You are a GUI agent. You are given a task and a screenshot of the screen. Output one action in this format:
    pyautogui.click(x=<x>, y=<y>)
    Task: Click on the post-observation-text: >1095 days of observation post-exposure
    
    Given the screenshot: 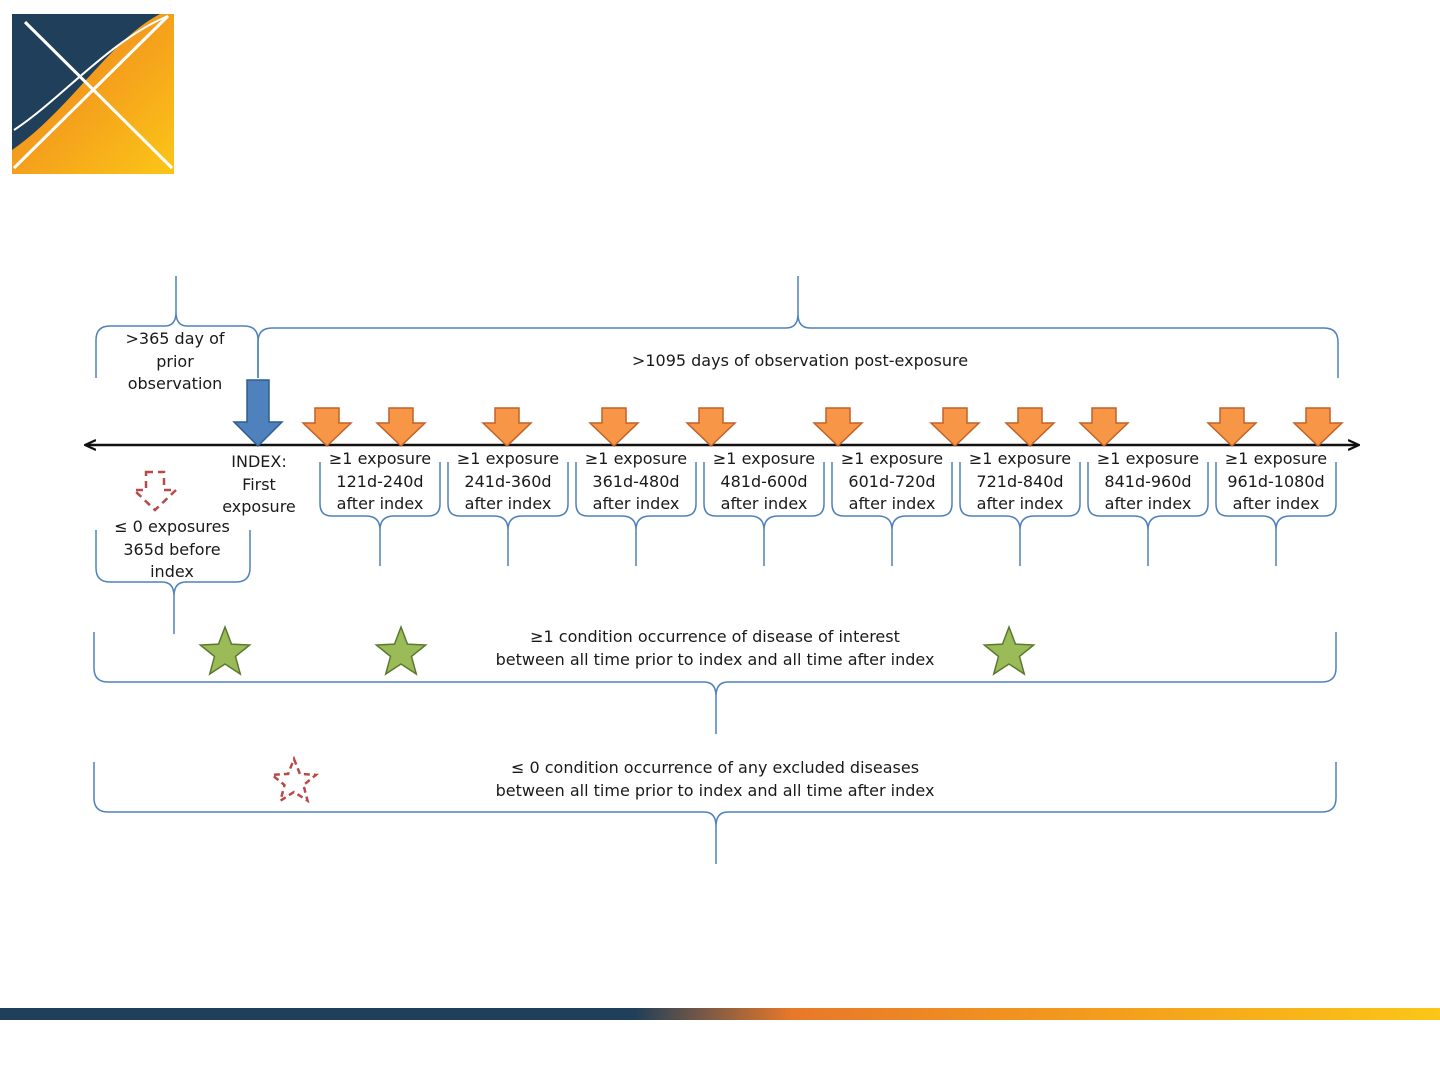 What is the action you would take?
    pyautogui.click(x=800, y=360)
    